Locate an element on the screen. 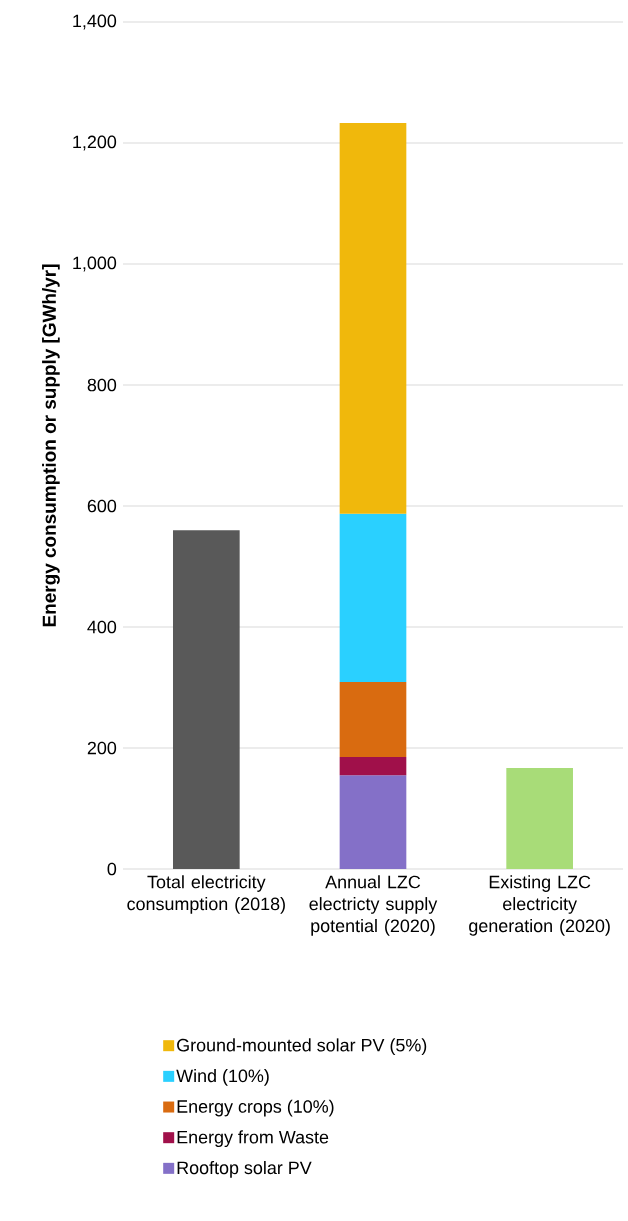 This screenshot has width=628, height=1221. legend-label: Rooftop solar PV is located at coordinates (244, 1169).